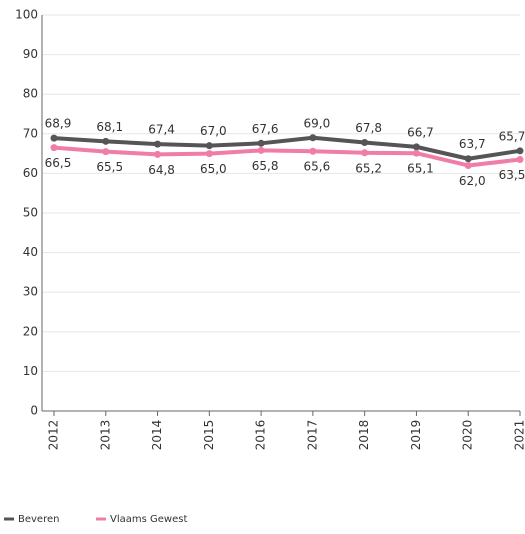  What do you see at coordinates (30, 292) in the screenshot?
I see `y-tick-label: 30` at bounding box center [30, 292].